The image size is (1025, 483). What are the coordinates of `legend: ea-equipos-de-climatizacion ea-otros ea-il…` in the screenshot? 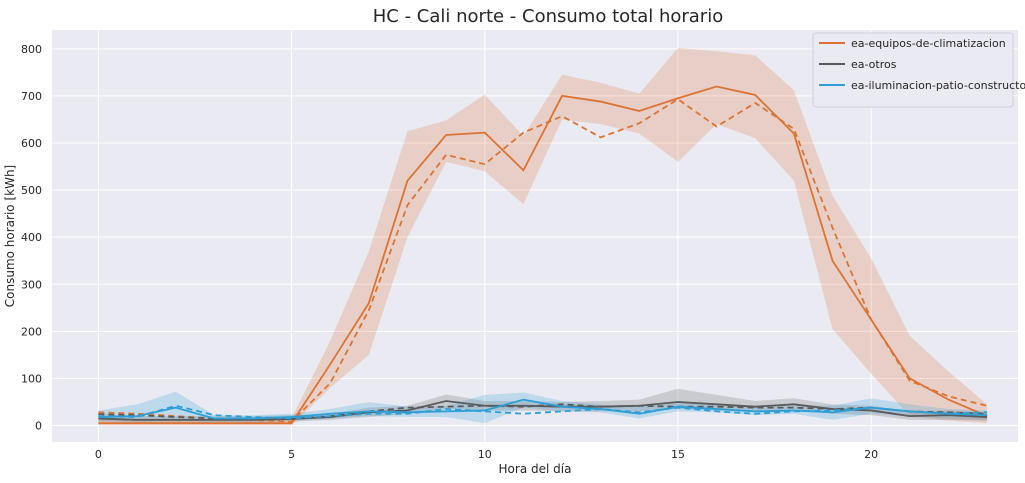 It's located at (918, 70).